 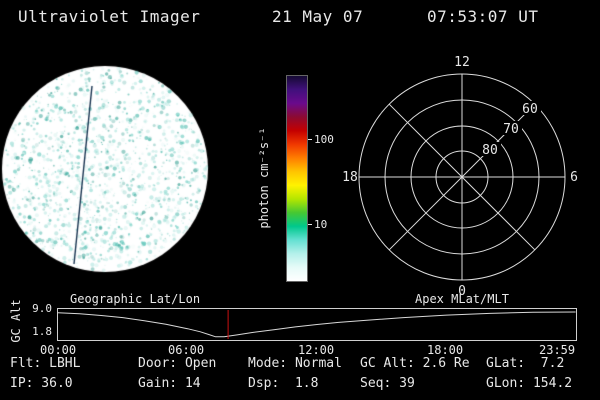 I want to click on strip-xtick-0000: 00:00, so click(x=58, y=350).